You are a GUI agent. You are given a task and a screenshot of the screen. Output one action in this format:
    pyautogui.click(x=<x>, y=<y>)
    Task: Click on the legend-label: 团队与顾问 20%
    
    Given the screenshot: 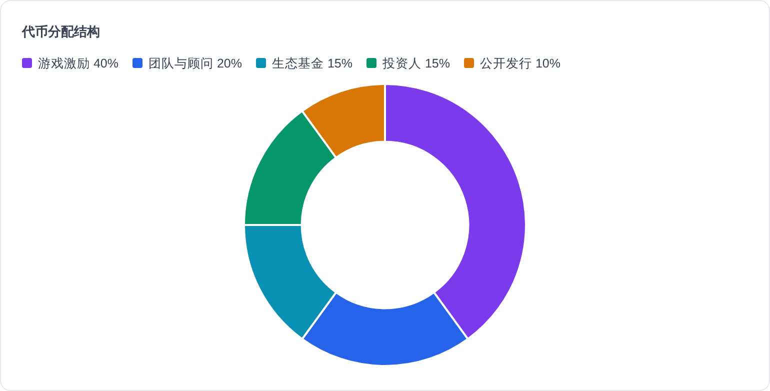 What is the action you would take?
    pyautogui.click(x=195, y=63)
    